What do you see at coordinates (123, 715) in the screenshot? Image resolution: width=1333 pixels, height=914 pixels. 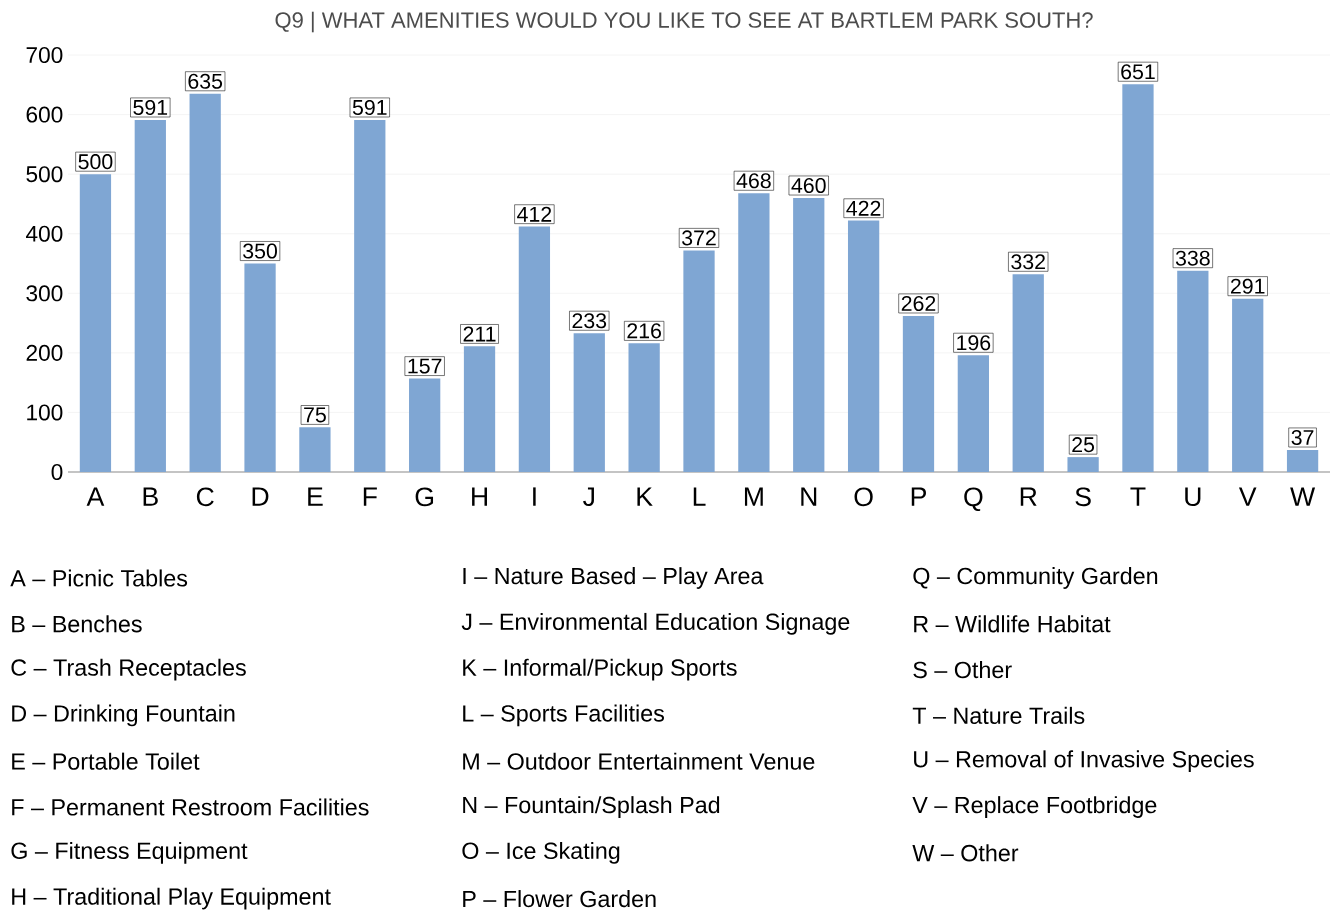 I see `text: D – Drinking Fountain` at bounding box center [123, 715].